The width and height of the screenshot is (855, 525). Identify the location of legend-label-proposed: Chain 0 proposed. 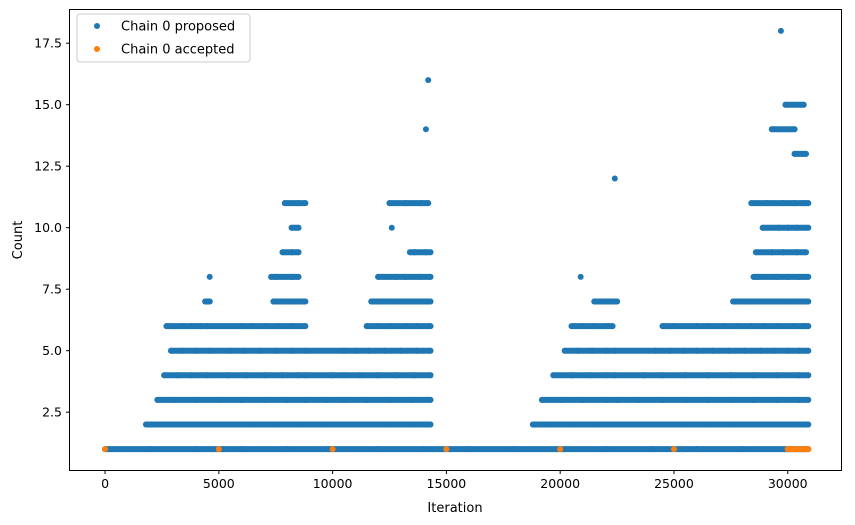
(178, 27).